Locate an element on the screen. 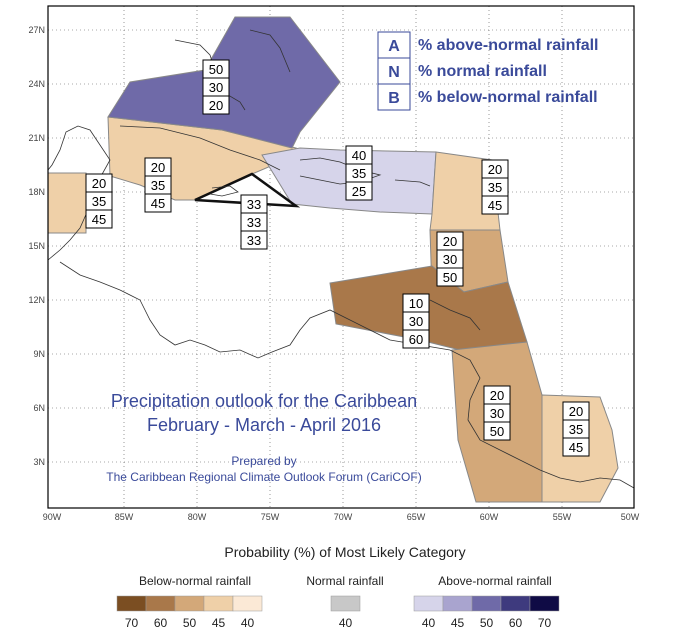 The width and height of the screenshot is (693, 630). probability-value: 25 is located at coordinates (359, 191).